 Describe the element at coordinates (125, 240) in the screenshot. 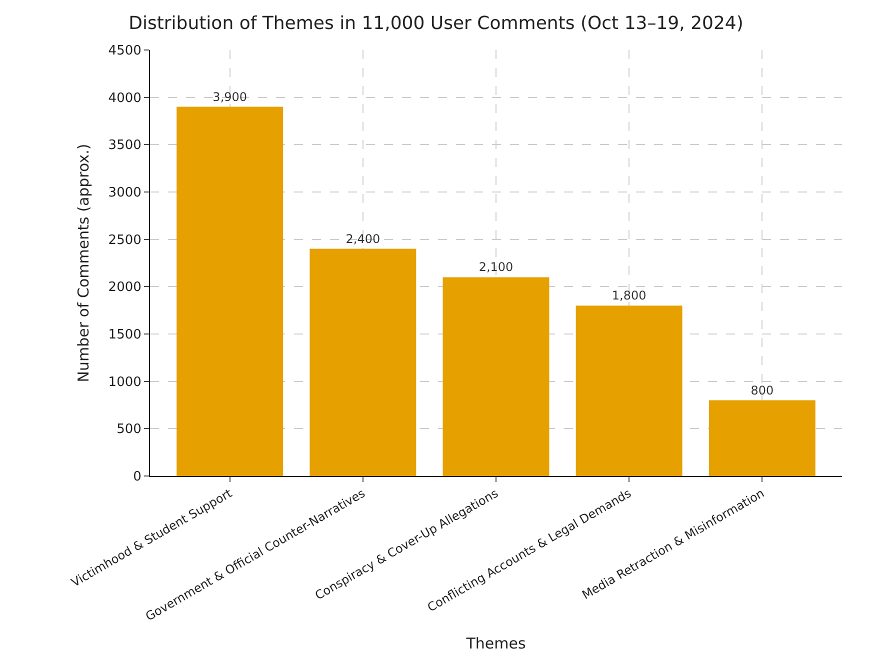

I see `y-tick-label: 2500` at that location.